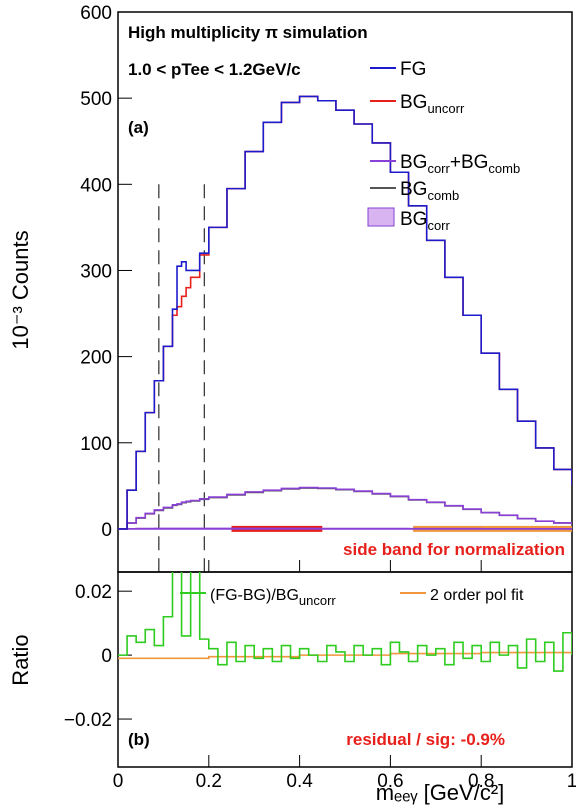 This screenshot has height=812, width=576. What do you see at coordinates (96, 444) in the screenshot?
I see `y-tick-label: 100` at bounding box center [96, 444].